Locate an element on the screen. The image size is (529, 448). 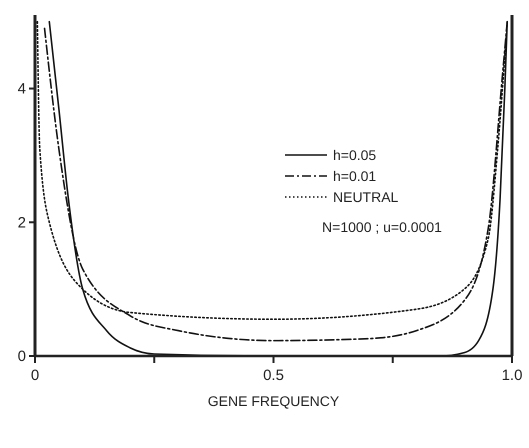
x-tick-label: 0 is located at coordinates (35, 375).